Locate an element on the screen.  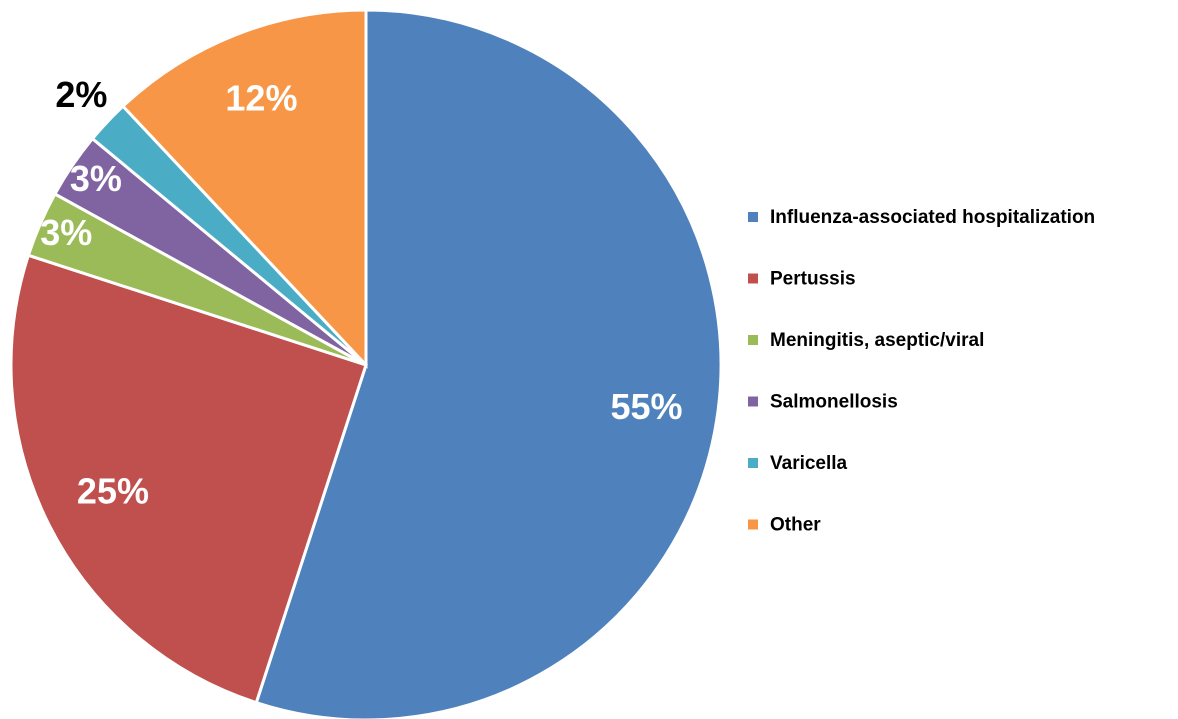
data-label: 25% is located at coordinates (113, 490).